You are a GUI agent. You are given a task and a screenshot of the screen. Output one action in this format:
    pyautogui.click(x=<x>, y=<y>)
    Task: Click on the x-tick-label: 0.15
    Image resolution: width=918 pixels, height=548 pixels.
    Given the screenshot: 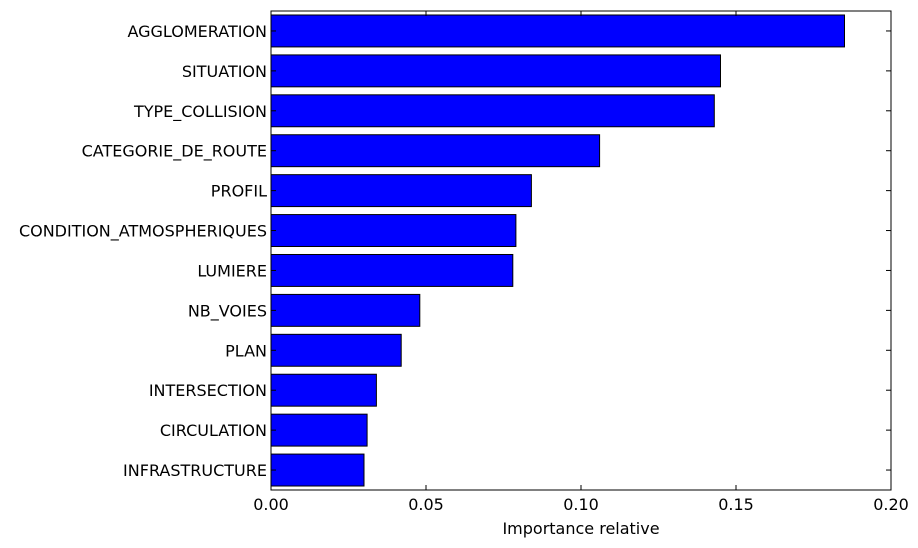 What is the action you would take?
    pyautogui.click(x=736, y=504)
    